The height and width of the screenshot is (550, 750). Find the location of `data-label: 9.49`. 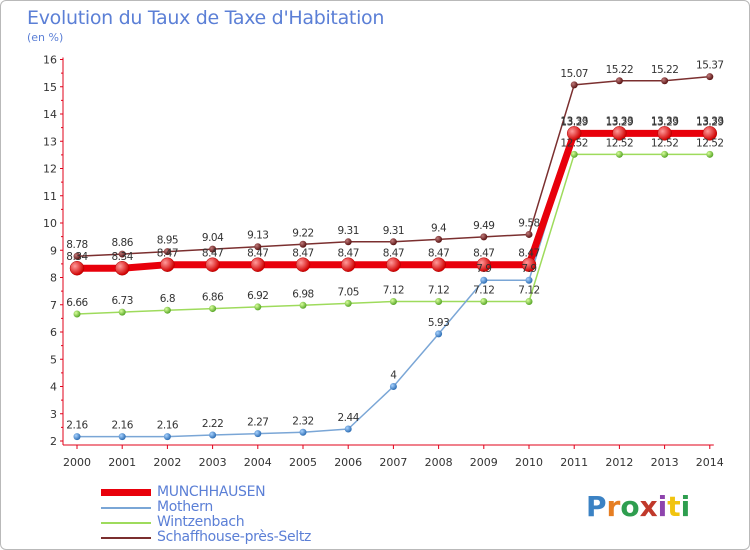

data-label: 9.49 is located at coordinates (483, 226).